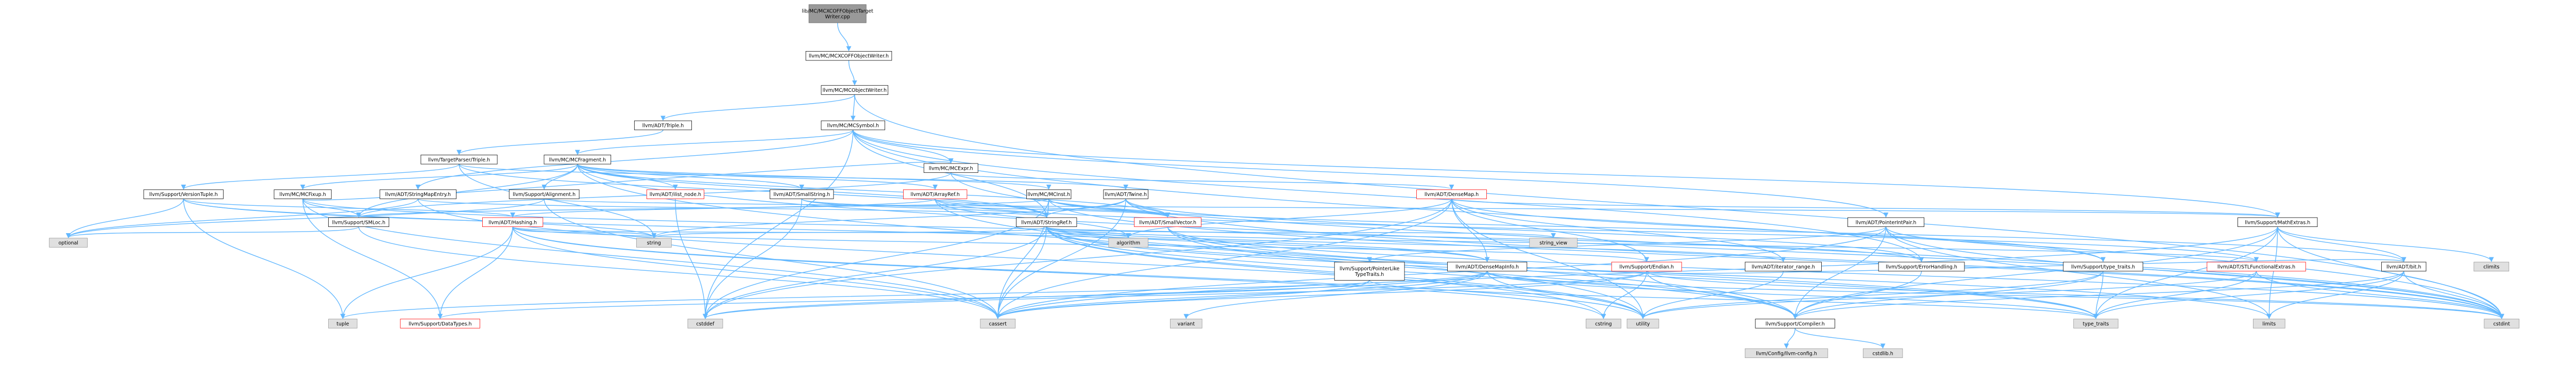  I want to click on node-label: llvm/ADT/iterator_range.h, so click(1783, 267).